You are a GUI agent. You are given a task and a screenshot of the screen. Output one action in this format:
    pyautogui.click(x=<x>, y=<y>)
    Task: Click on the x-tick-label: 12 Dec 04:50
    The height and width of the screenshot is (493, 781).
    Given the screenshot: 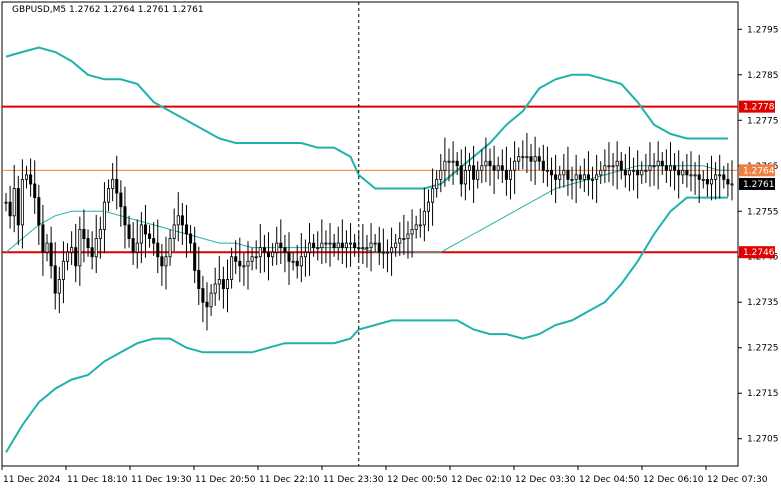 What is the action you would take?
    pyautogui.click(x=609, y=480)
    